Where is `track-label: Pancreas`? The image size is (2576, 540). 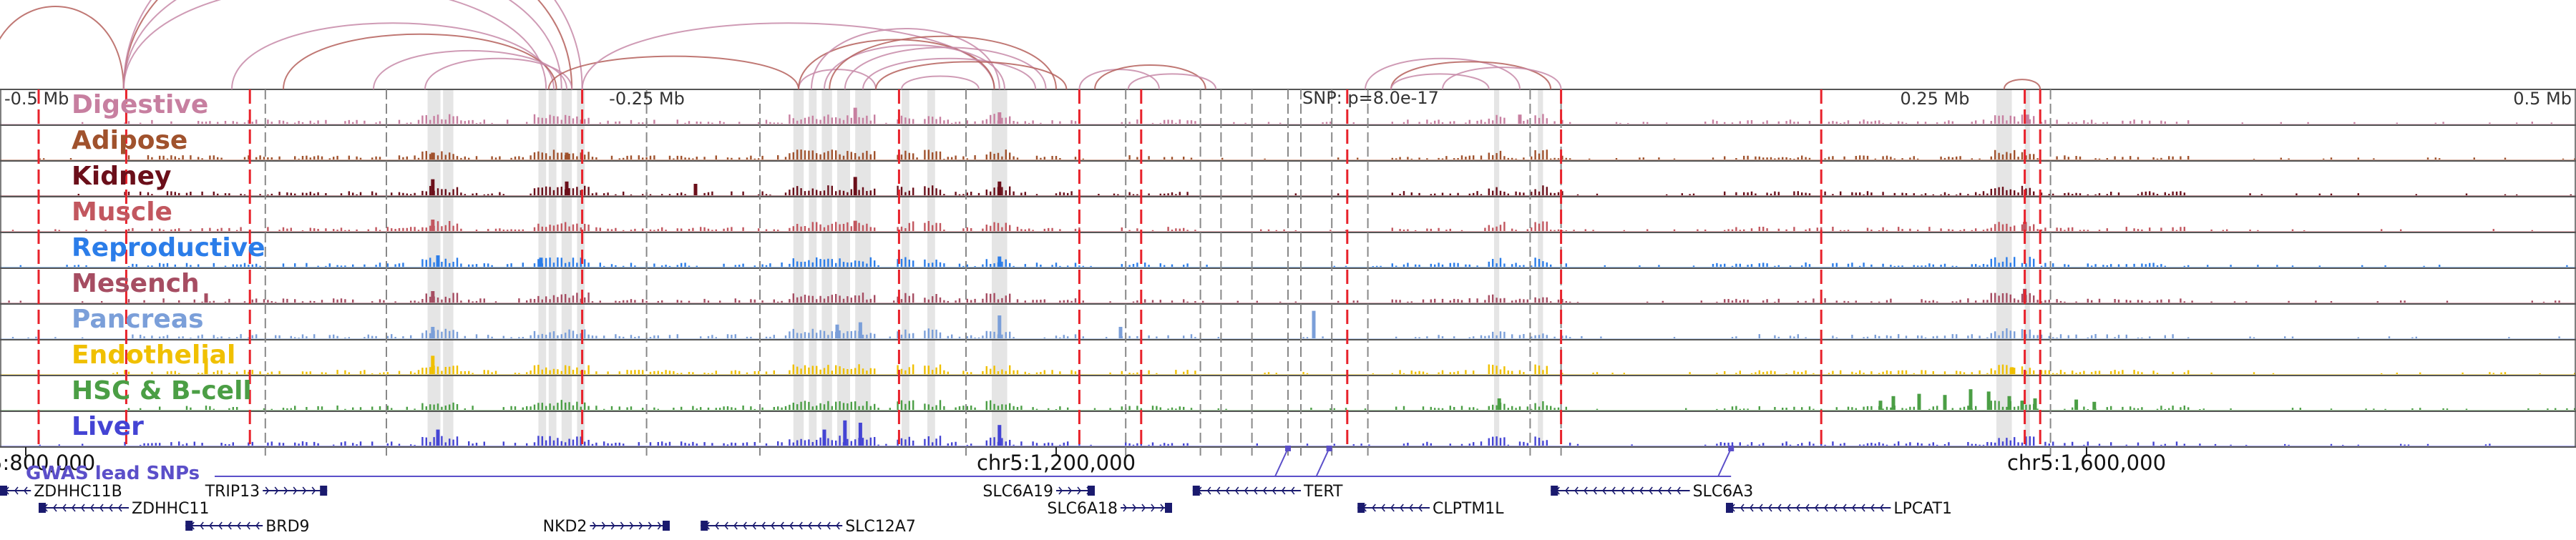 track-label: Pancreas is located at coordinates (138, 319).